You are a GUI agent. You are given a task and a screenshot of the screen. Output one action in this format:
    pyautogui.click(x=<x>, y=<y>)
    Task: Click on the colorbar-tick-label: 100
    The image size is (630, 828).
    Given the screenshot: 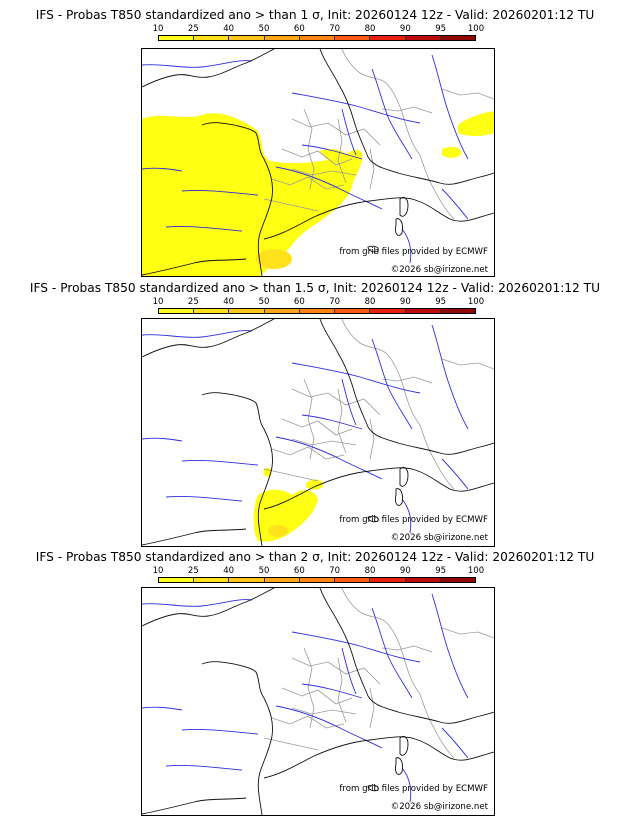 What is the action you would take?
    pyautogui.click(x=476, y=29)
    